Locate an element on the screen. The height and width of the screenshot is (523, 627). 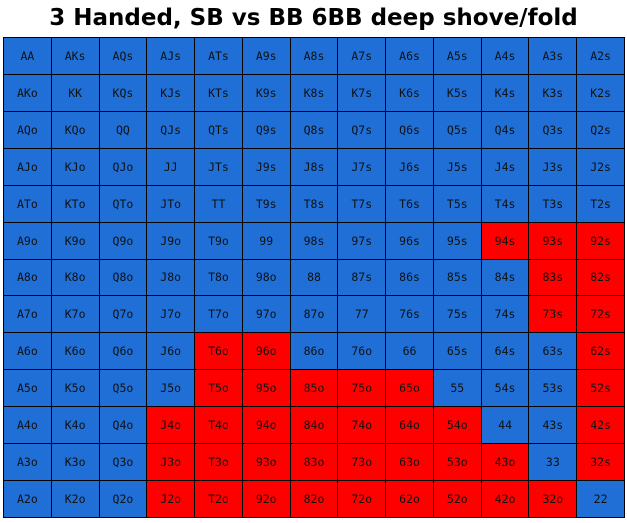
hand-cell-Q4o: Q4o is located at coordinates (123, 425).